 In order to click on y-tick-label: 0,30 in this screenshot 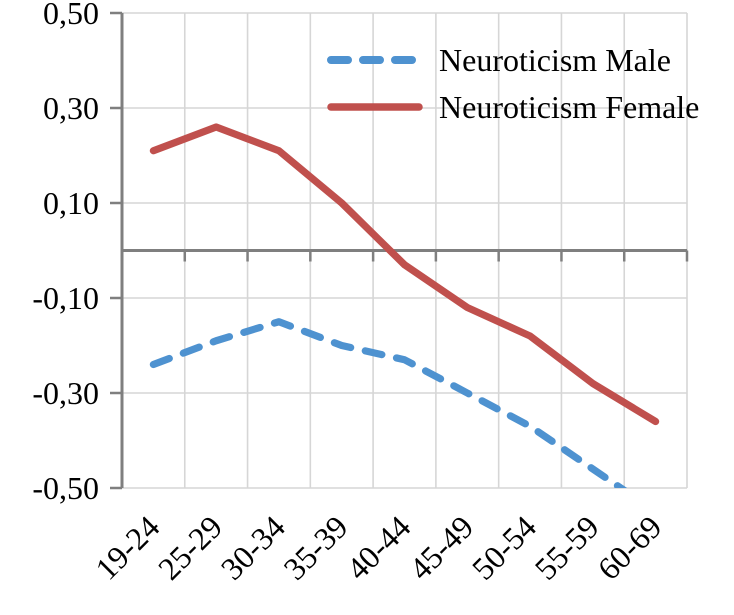, I will do `click(71, 108)`.